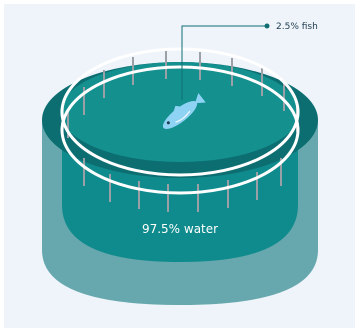 The width and height of the screenshot is (359, 332). Describe the element at coordinates (180, 229) in the screenshot. I see `water-percent-label: 97.5% water` at that location.